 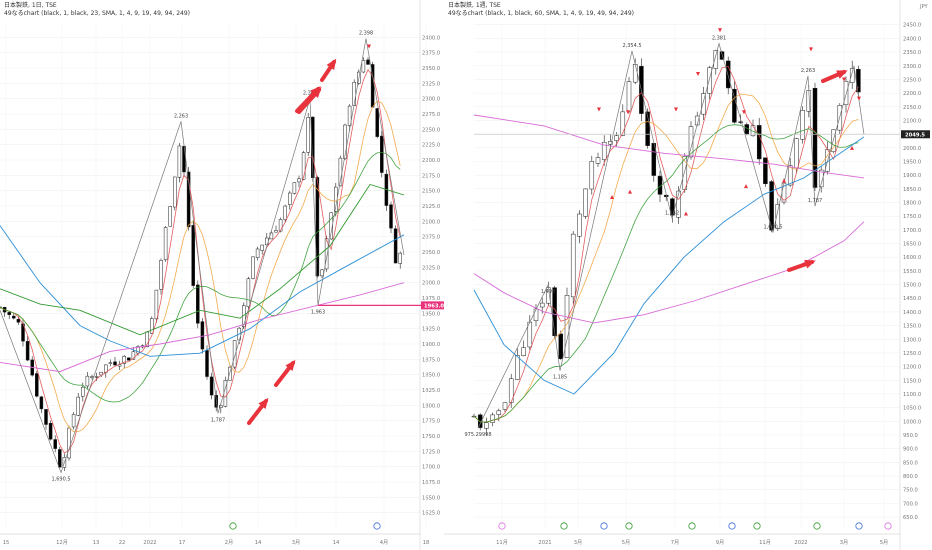 What do you see at coordinates (912, 94) in the screenshot?
I see `y-tick-label: 2200.0` at bounding box center [912, 94].